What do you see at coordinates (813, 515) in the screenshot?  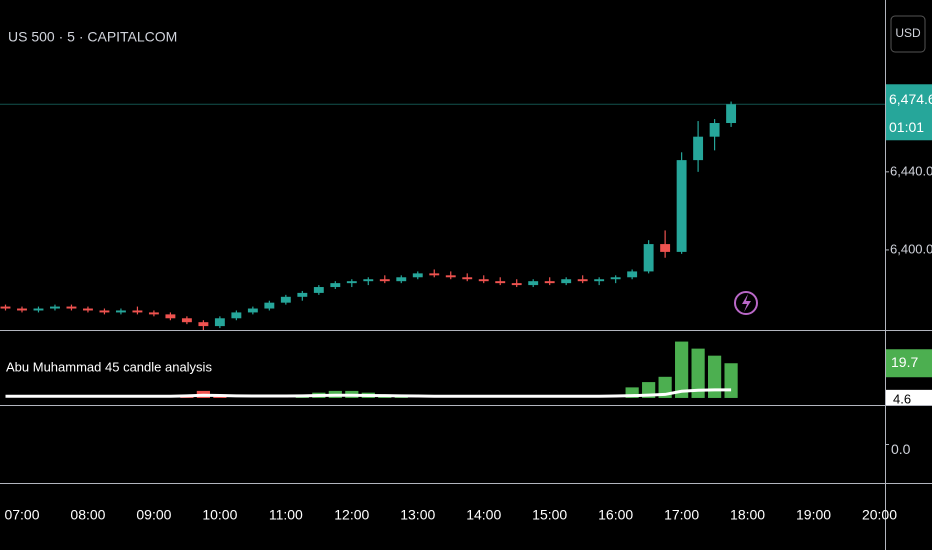 I see `x-tick-label: 19:00` at bounding box center [813, 515].